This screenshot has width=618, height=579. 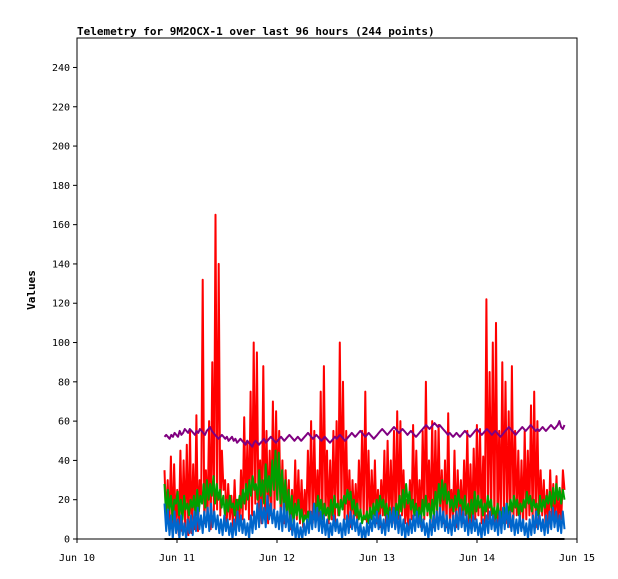 What do you see at coordinates (64, 382) in the screenshot?
I see `y-tick-label: 80` at bounding box center [64, 382].